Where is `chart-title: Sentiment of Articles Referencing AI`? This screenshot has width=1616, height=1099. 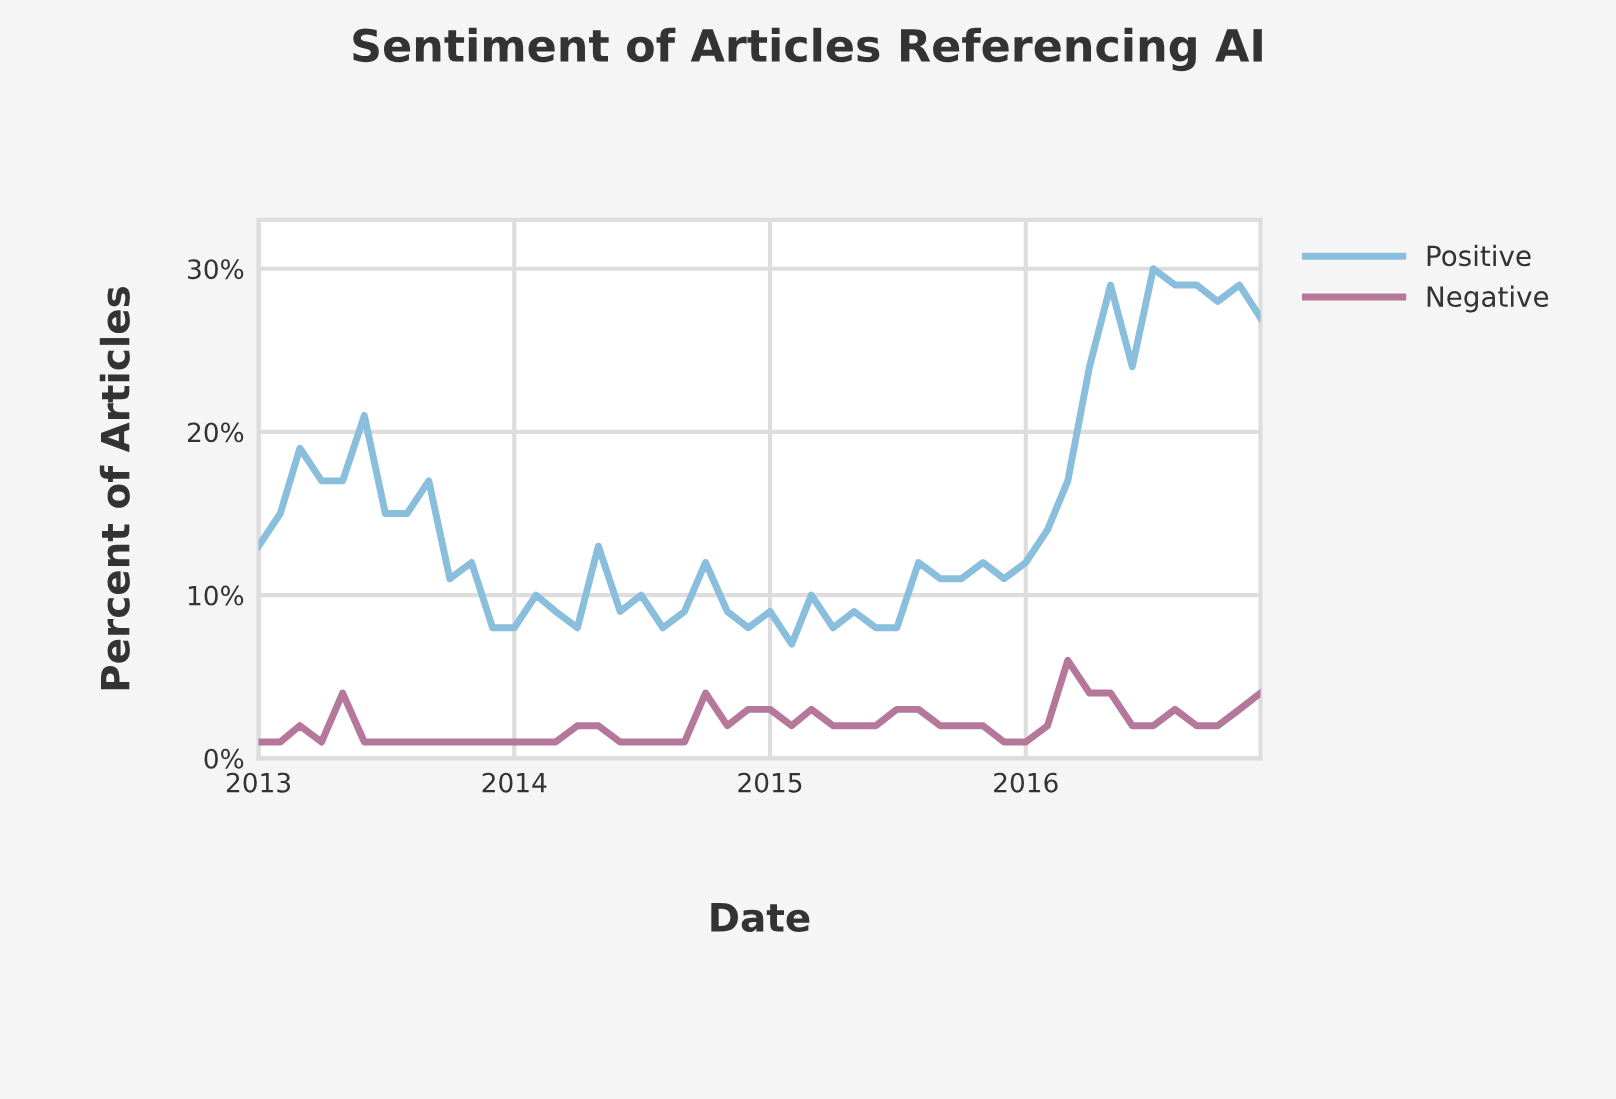 chart-title: Sentiment of Articles Referencing AI is located at coordinates (807, 49).